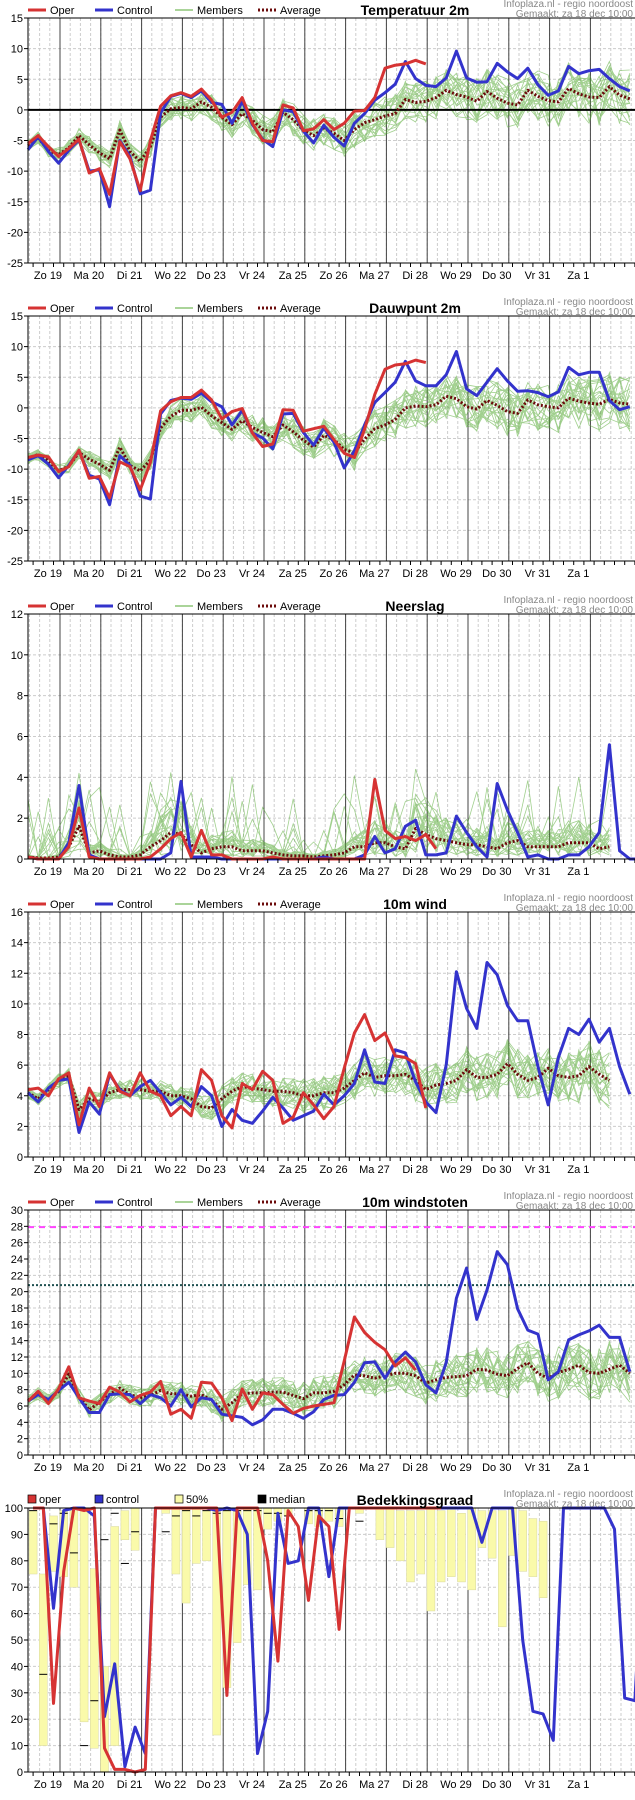 The image size is (635, 1800). Describe the element at coordinates (17, 1535) in the screenshot. I see `y-tick-label: 90` at that location.